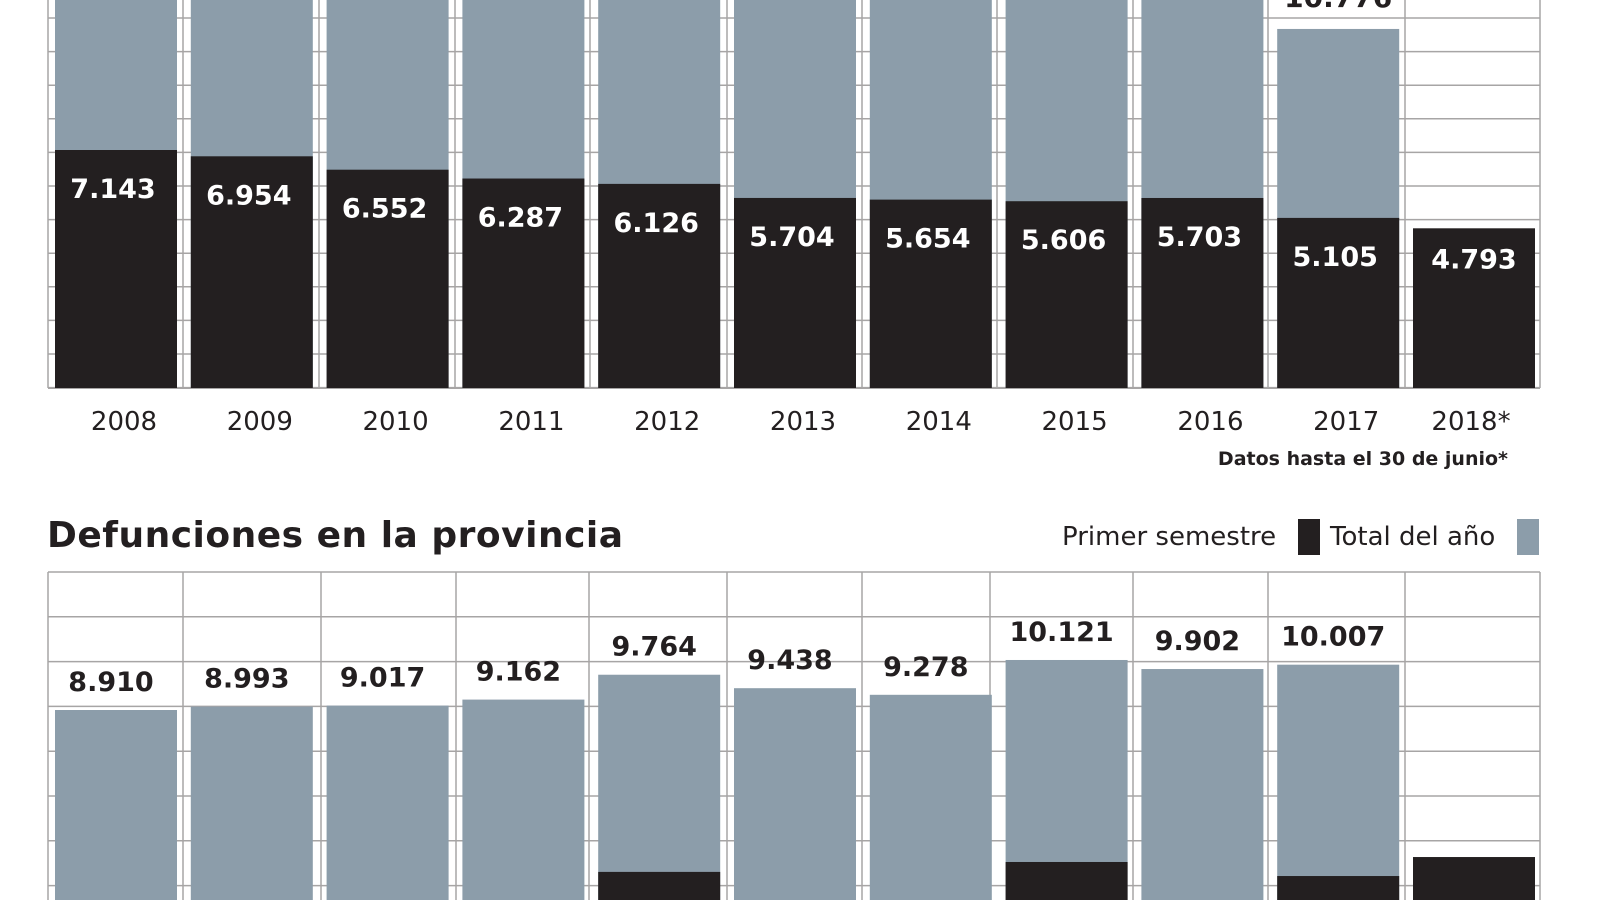  I want to click on bar-total-2016, so click(1202, 784).